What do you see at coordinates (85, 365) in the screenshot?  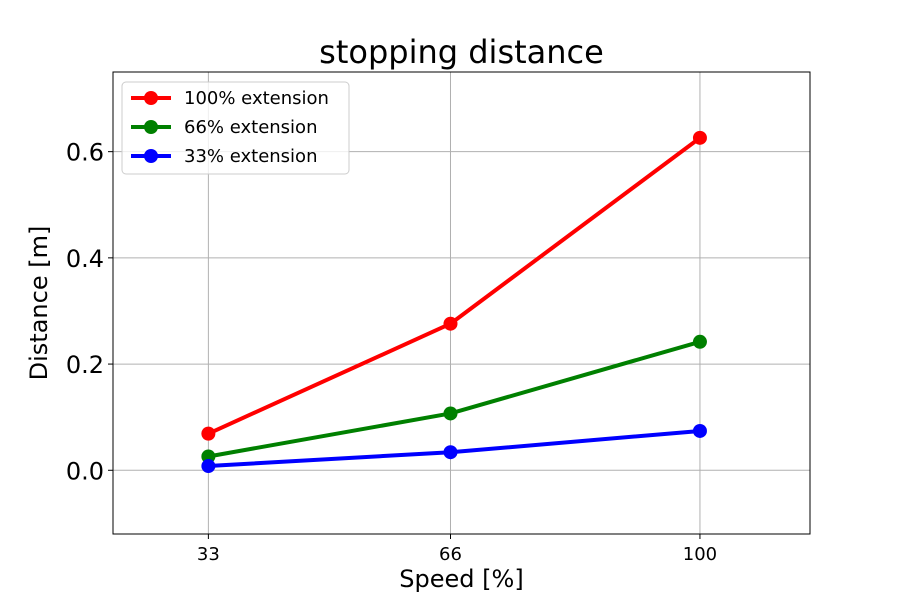 I see `y-tick-label: 0.2` at bounding box center [85, 365].